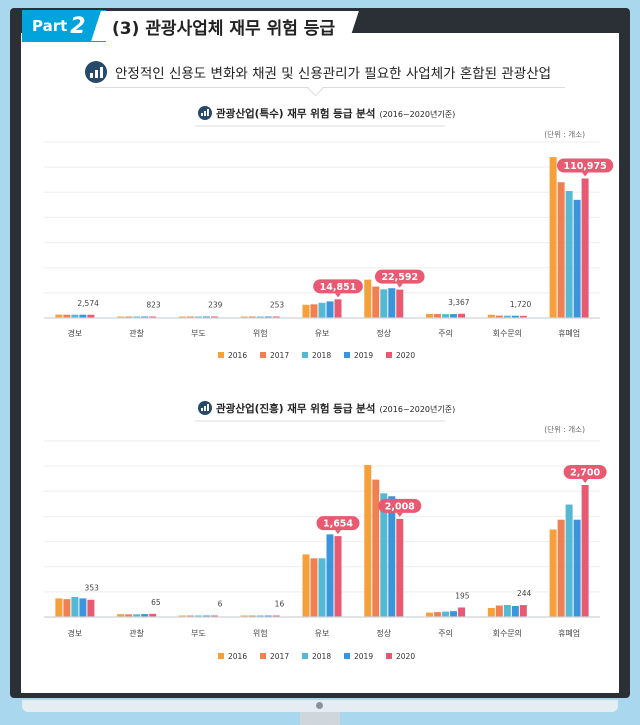  Describe the element at coordinates (569, 633) in the screenshot. I see `x-tick-label: 휴폐업` at that location.